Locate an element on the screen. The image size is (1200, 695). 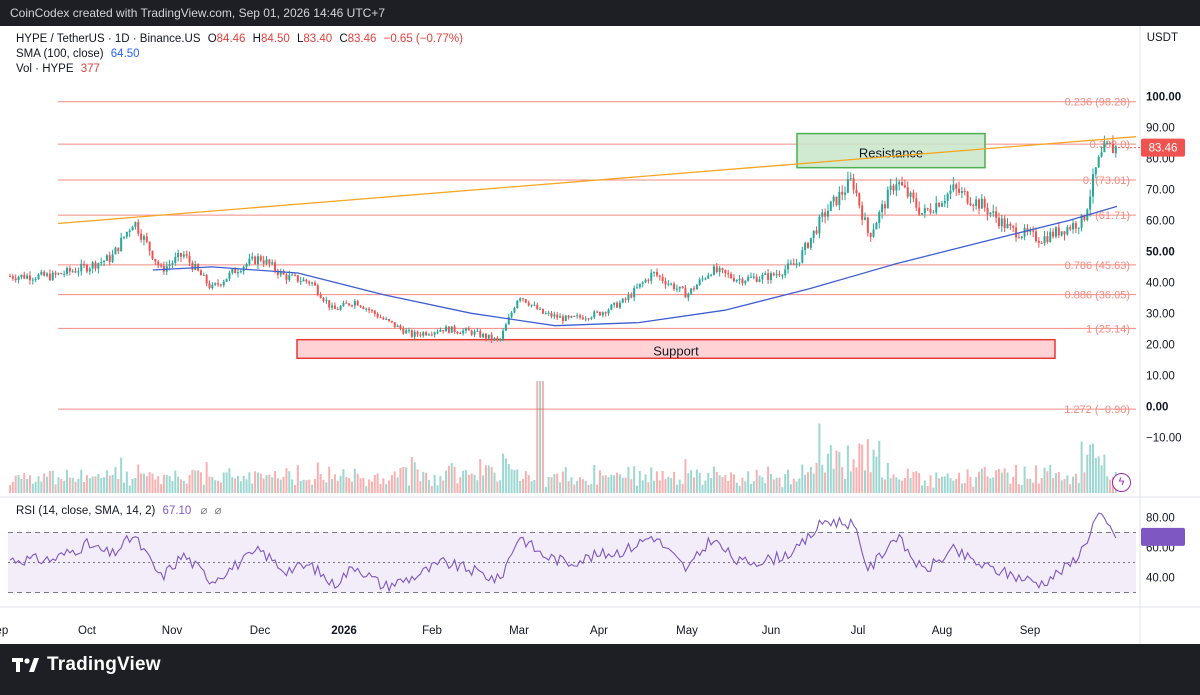
volume-label: Vol · HYPE is located at coordinates (45, 69).